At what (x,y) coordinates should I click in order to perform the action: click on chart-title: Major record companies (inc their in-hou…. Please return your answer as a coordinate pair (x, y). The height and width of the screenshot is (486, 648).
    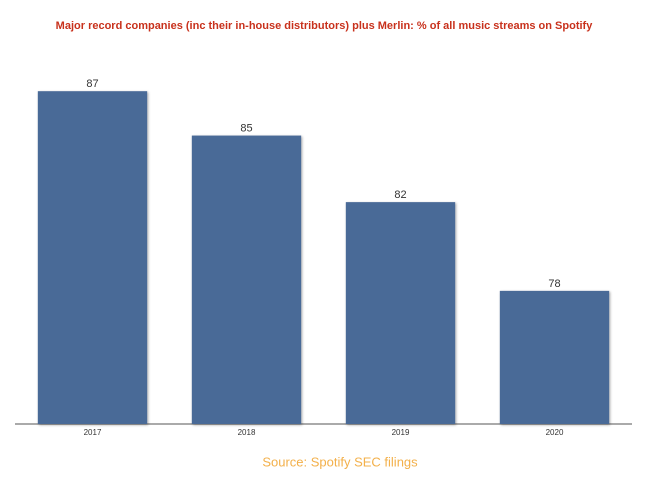
    Looking at the image, I should click on (325, 26).